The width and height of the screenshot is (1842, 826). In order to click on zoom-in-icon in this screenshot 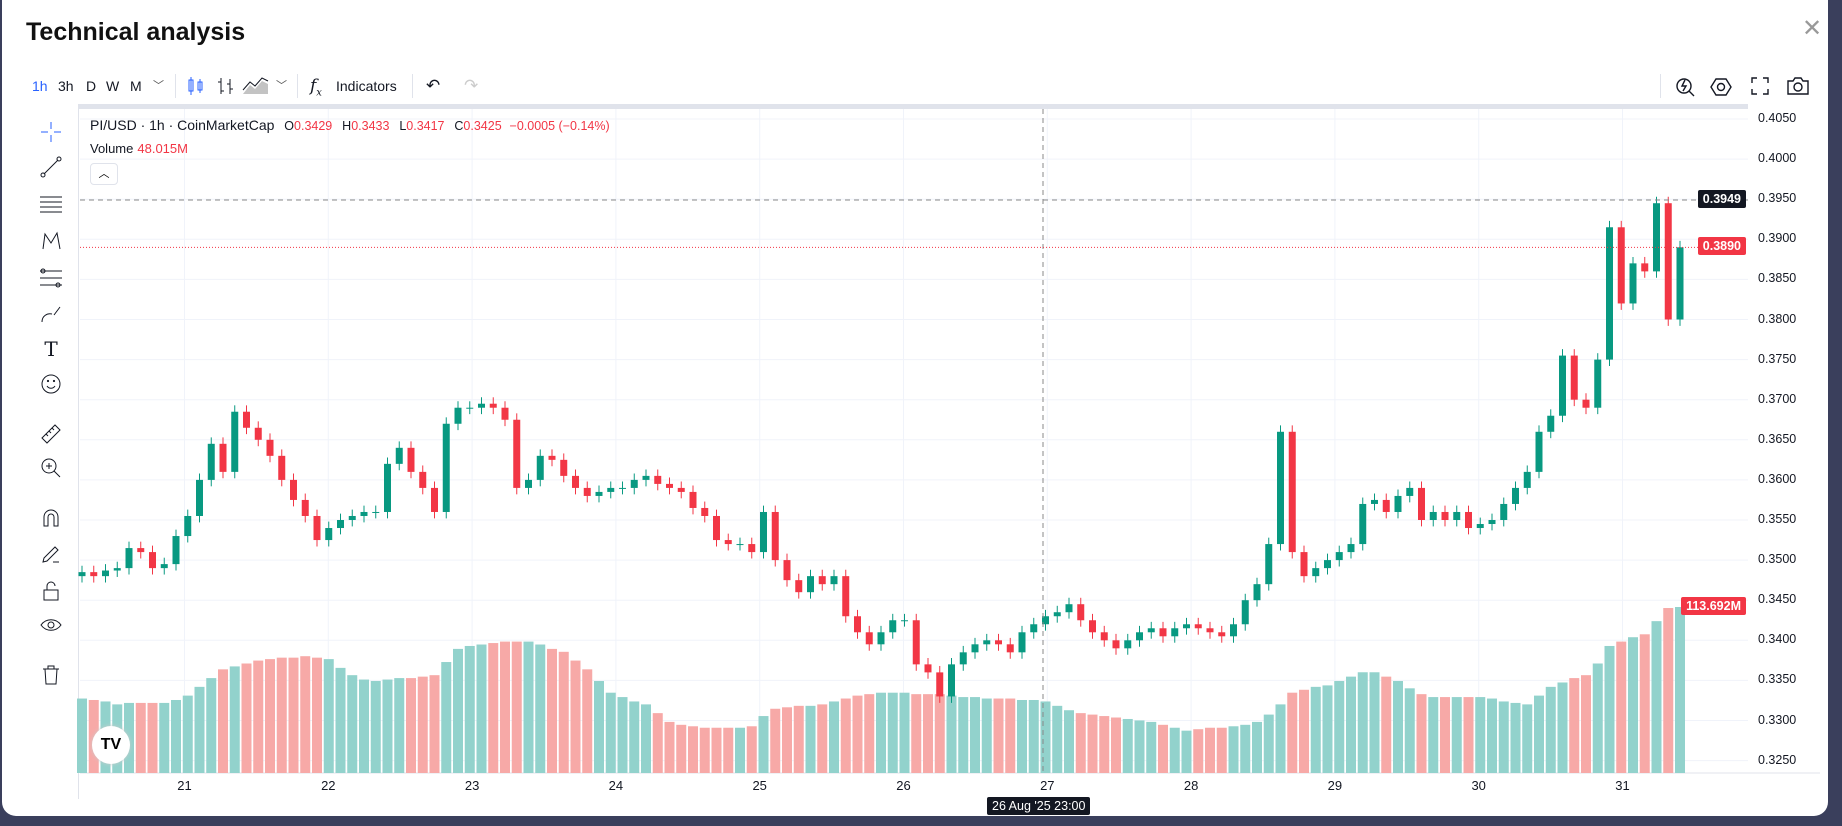, I will do `click(51, 468)`.